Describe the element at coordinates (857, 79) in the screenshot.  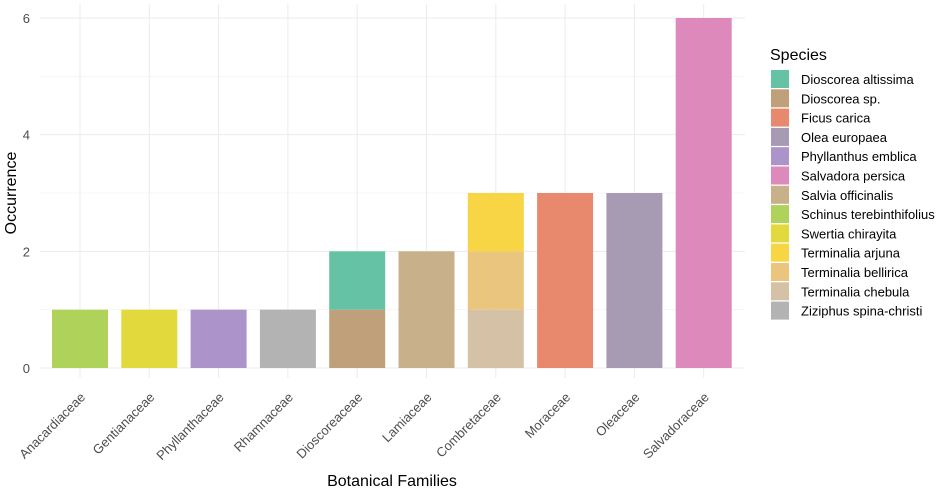
I see `legend-label: Dioscorea altissima` at that location.